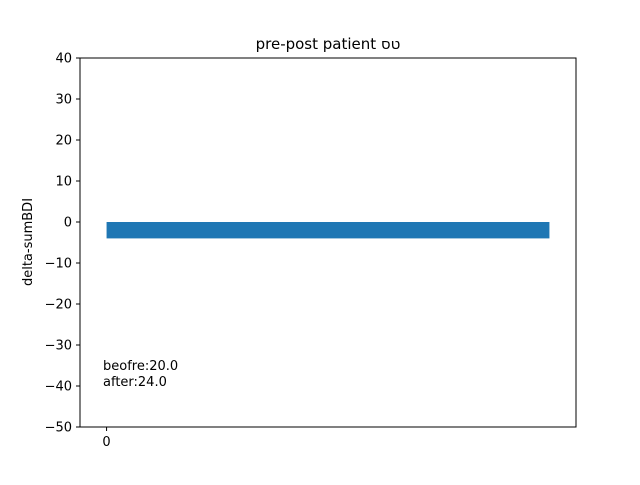 Image resolution: width=640 pixels, height=485 pixels. I want to click on y-tick-label: 30, so click(63, 100).